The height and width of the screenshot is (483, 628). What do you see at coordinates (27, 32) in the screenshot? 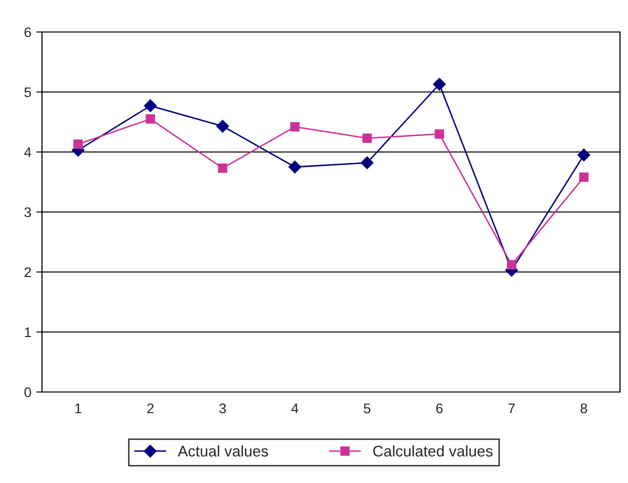
I see `y-tick-label: 6` at bounding box center [27, 32].